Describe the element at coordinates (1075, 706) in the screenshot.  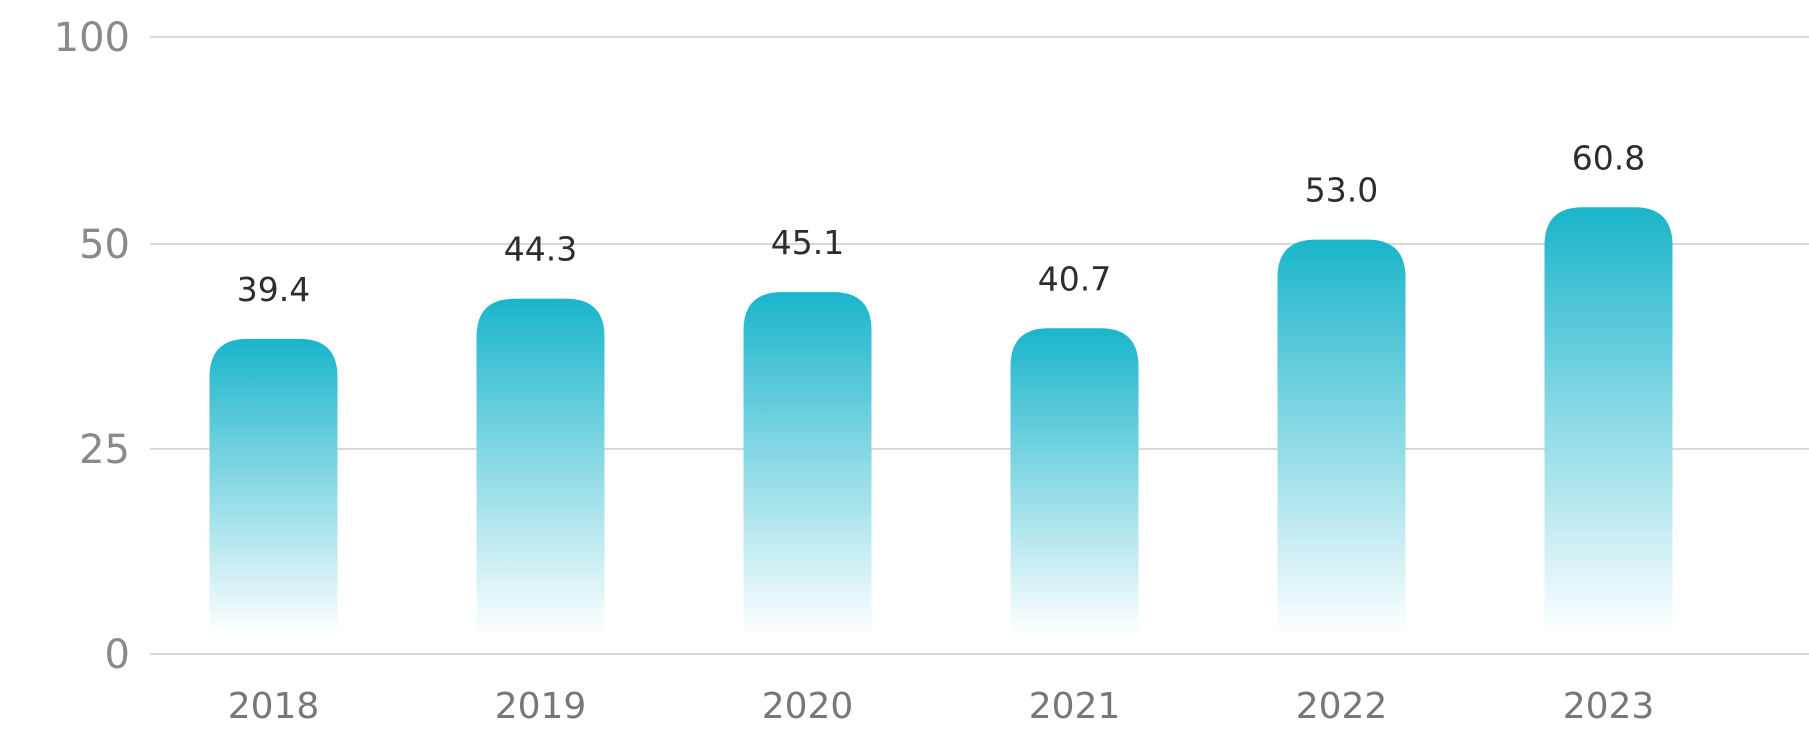
I see `x-tick-label-2021: 2021` at that location.